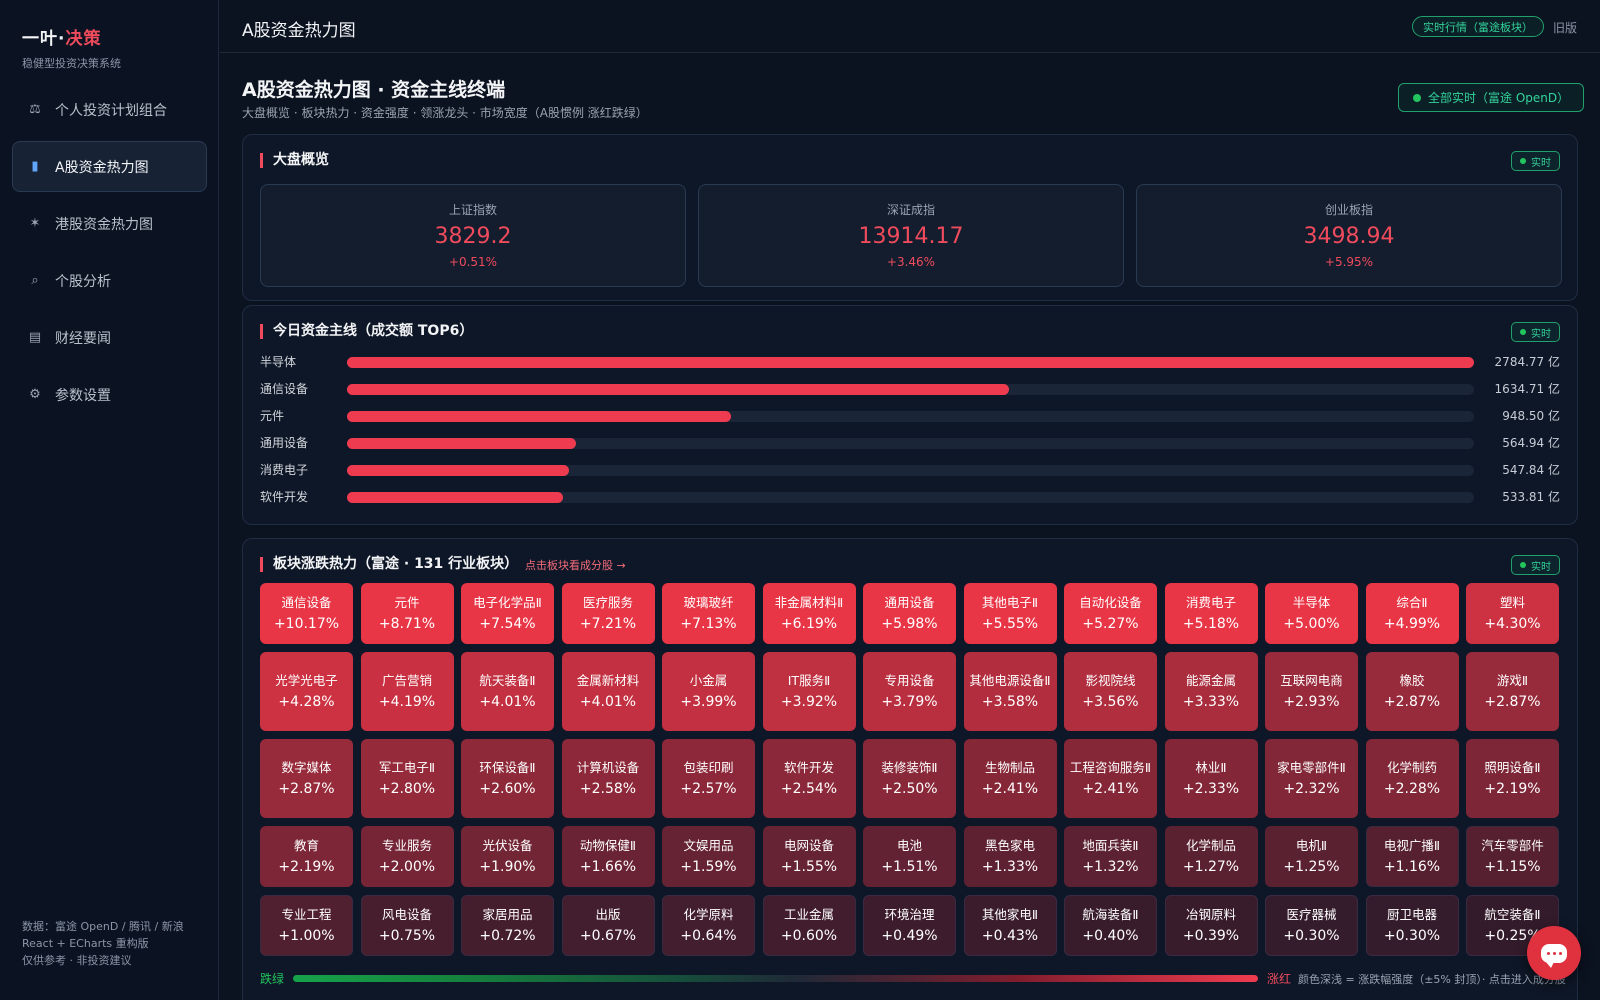 This screenshot has height=1000, width=1600. Describe the element at coordinates (708, 925) in the screenshot. I see `sector-tile: 化学原料 +0.64%` at that location.